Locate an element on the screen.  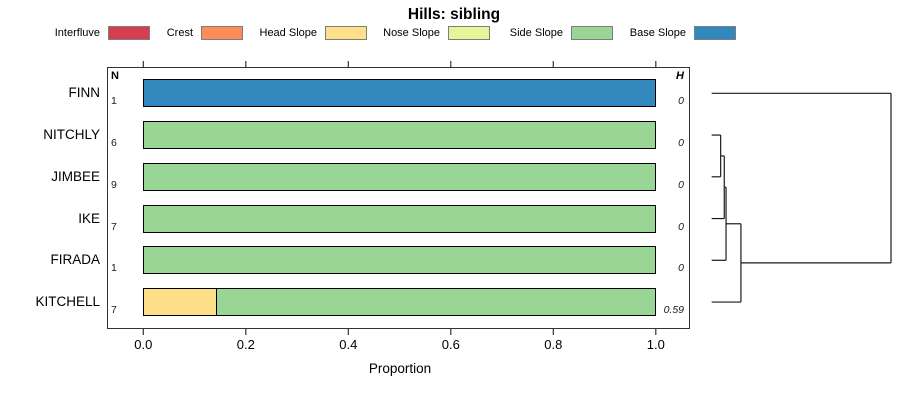
bar-segment-base-slope is located at coordinates (399, 93).